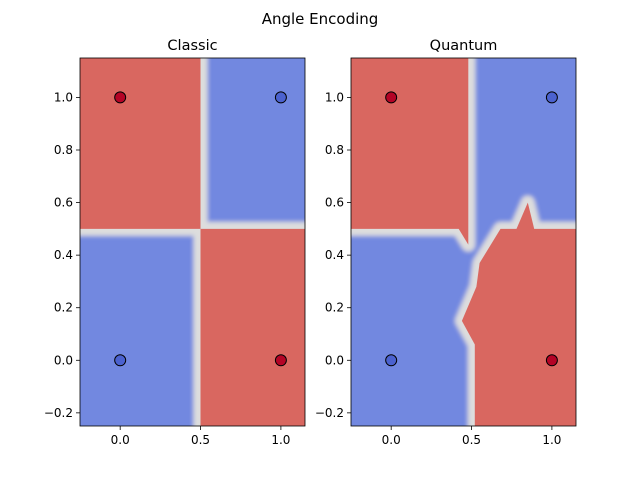  What do you see at coordinates (192, 46) in the screenshot?
I see `subplot-title: Classic` at bounding box center [192, 46].